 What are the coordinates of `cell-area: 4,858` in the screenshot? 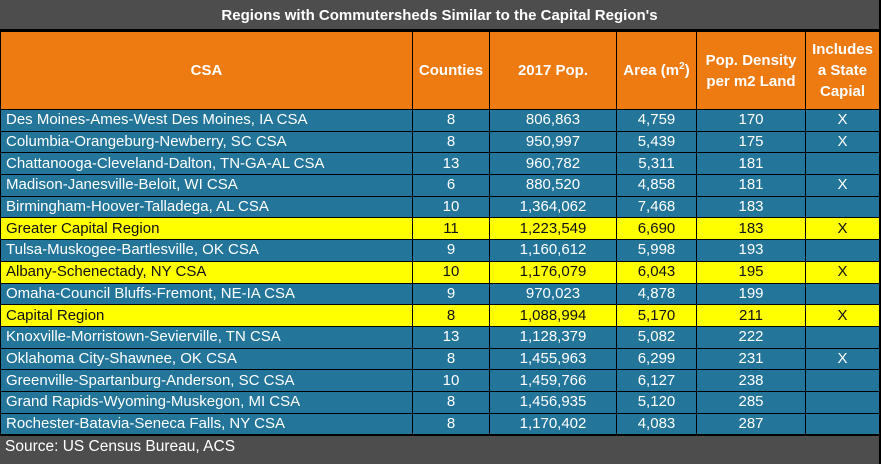 It's located at (656, 185).